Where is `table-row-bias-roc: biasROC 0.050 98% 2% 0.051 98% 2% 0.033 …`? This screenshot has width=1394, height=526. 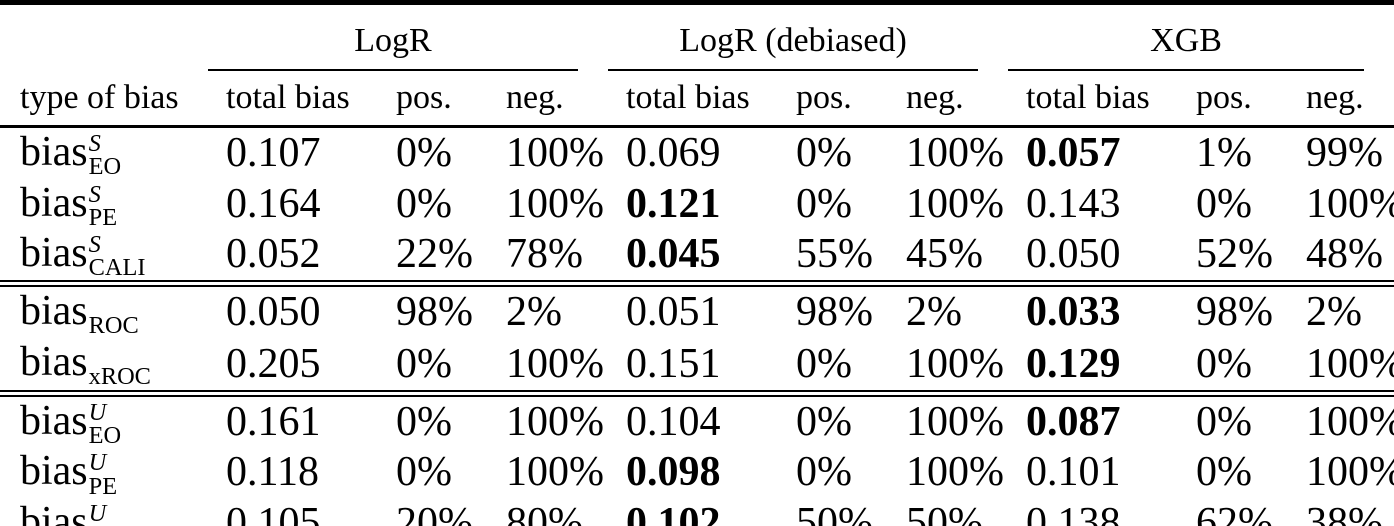 table-row-bias-roc: biasROC 0.050 98% 2% 0.051 98% 2% 0.033 … is located at coordinates (697, 310).